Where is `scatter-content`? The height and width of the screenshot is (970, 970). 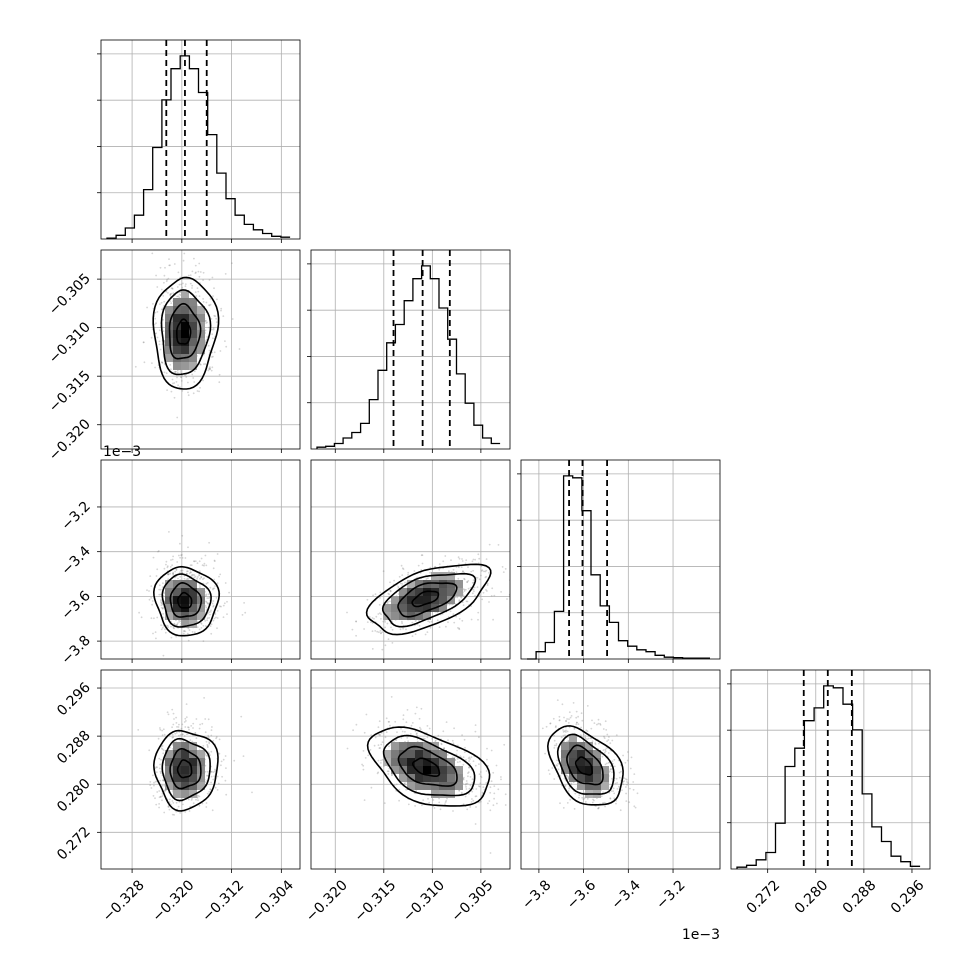 scatter-content is located at coordinates (426, 775).